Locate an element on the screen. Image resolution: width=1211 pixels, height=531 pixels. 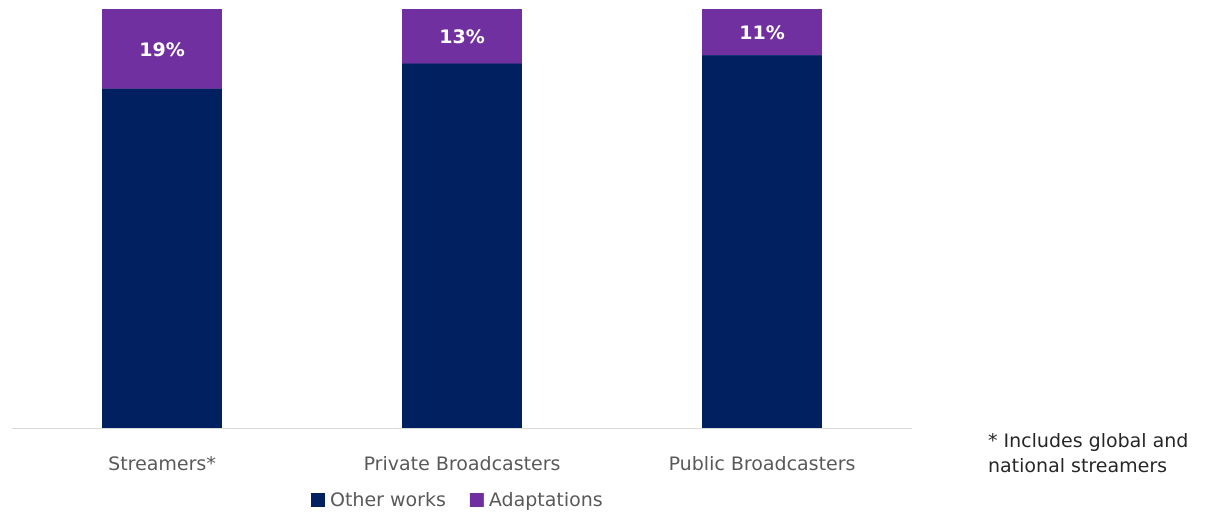
data-label: 13% is located at coordinates (461, 37).